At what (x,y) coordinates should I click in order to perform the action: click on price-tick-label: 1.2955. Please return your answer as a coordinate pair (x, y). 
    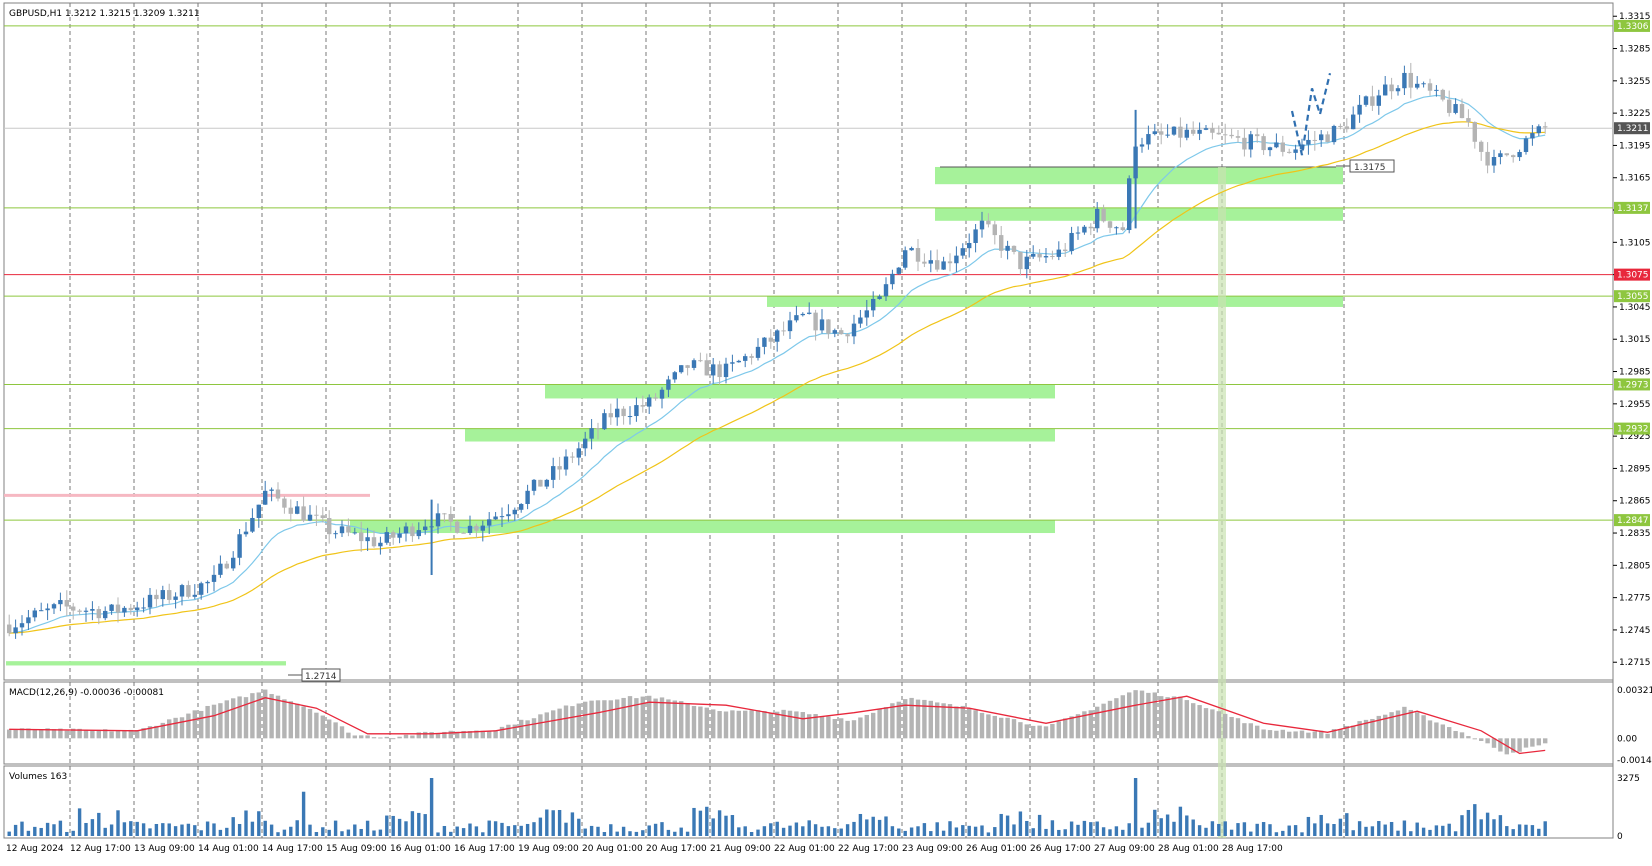
    Looking at the image, I should click on (1635, 405).